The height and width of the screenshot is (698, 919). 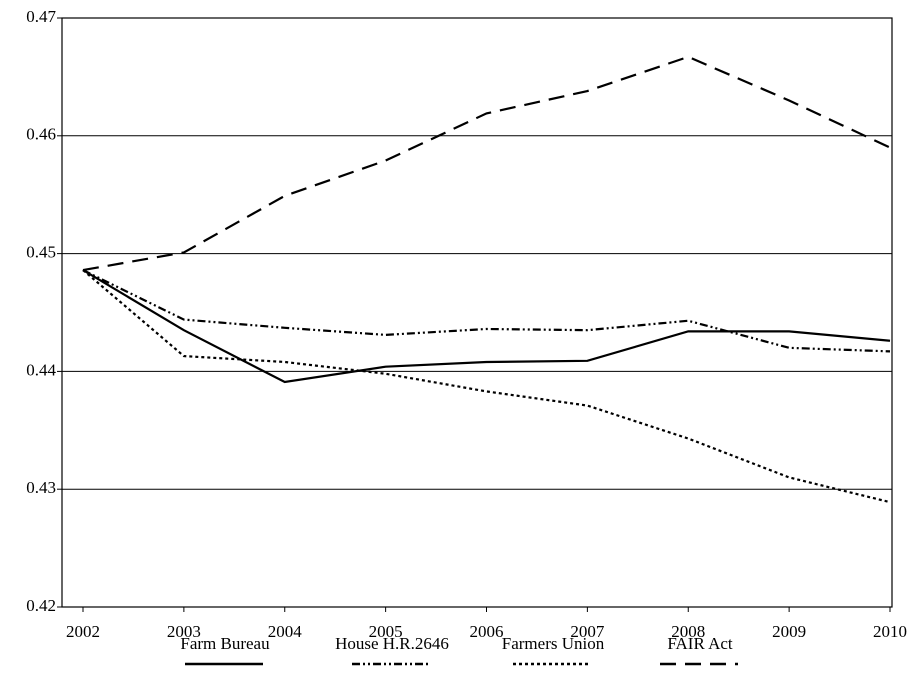 I want to click on y-tick-label: 0.42, so click(x=41, y=605).